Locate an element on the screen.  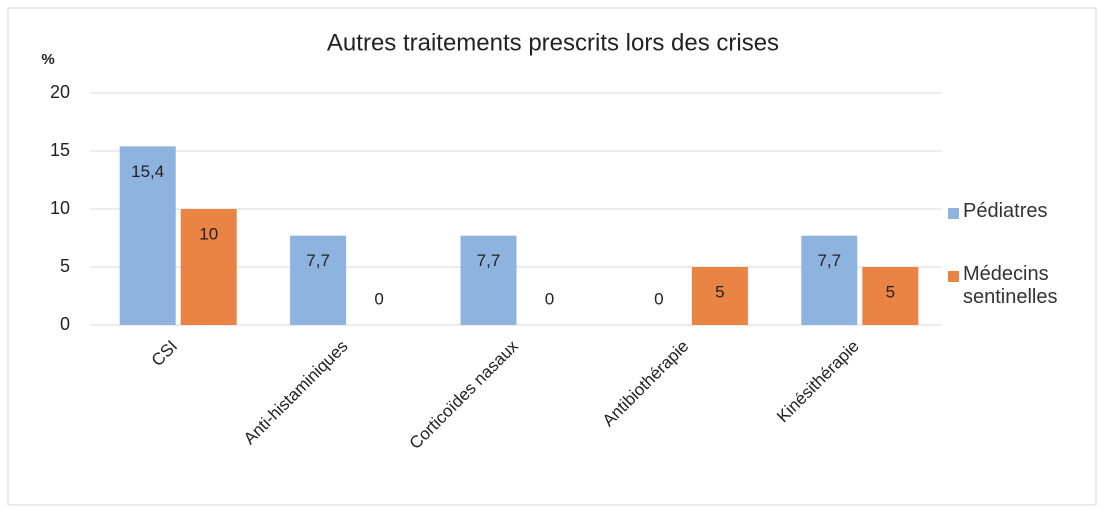
y-tick-label: 0 is located at coordinates (65, 324).